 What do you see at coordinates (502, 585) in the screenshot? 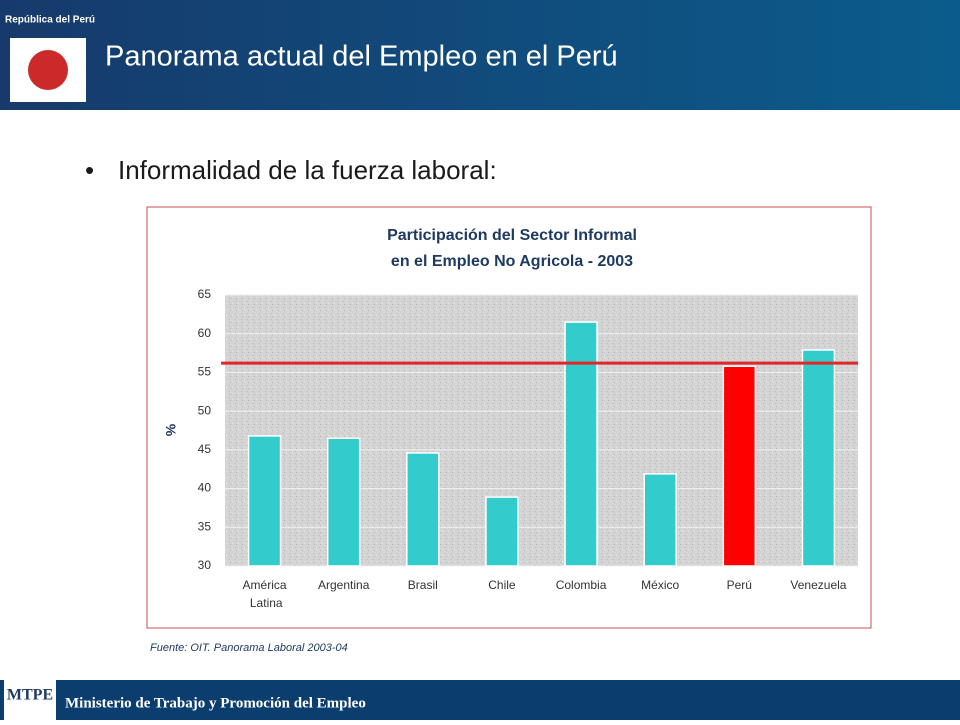
I see `x-tick-label: Chile` at bounding box center [502, 585].